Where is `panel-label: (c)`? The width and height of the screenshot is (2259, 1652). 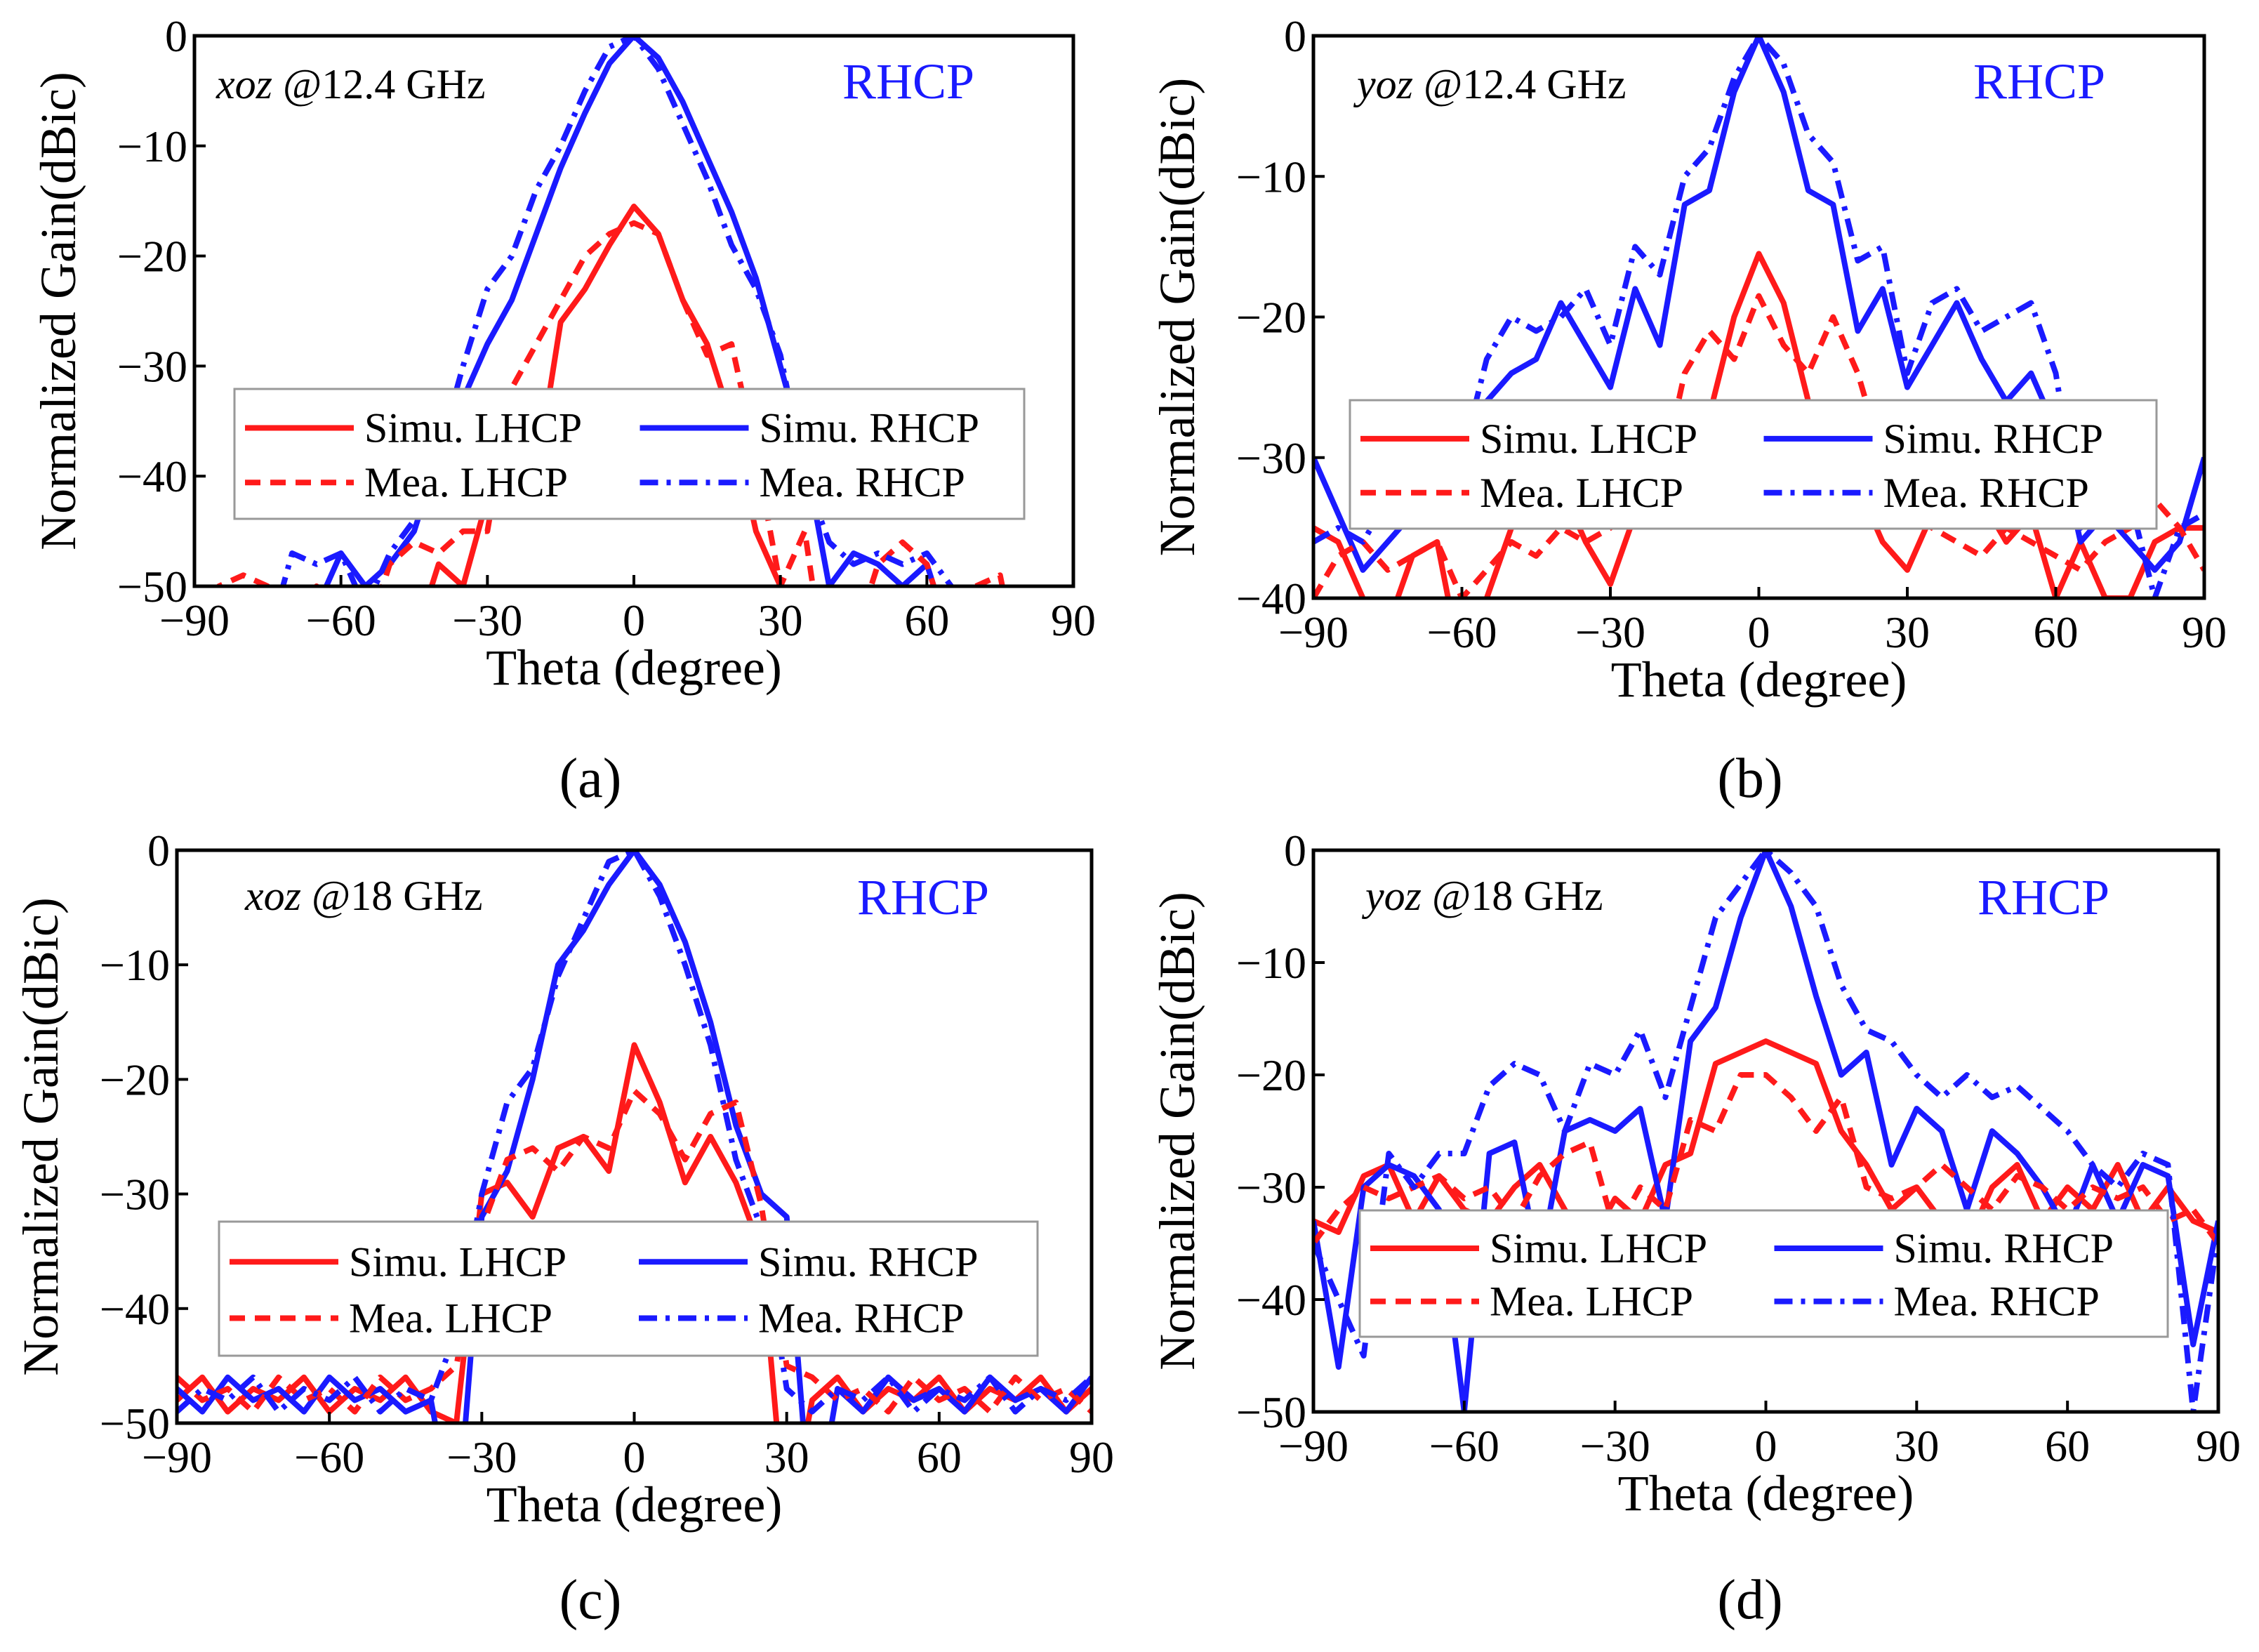
panel-label: (c) is located at coordinates (590, 1600).